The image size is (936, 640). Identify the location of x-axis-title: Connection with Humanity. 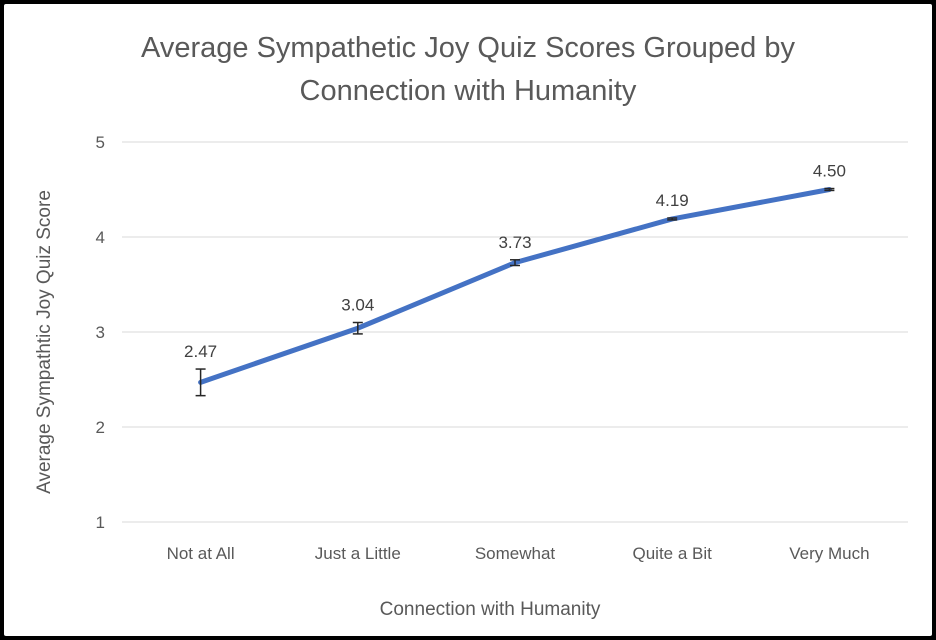
(490, 609).